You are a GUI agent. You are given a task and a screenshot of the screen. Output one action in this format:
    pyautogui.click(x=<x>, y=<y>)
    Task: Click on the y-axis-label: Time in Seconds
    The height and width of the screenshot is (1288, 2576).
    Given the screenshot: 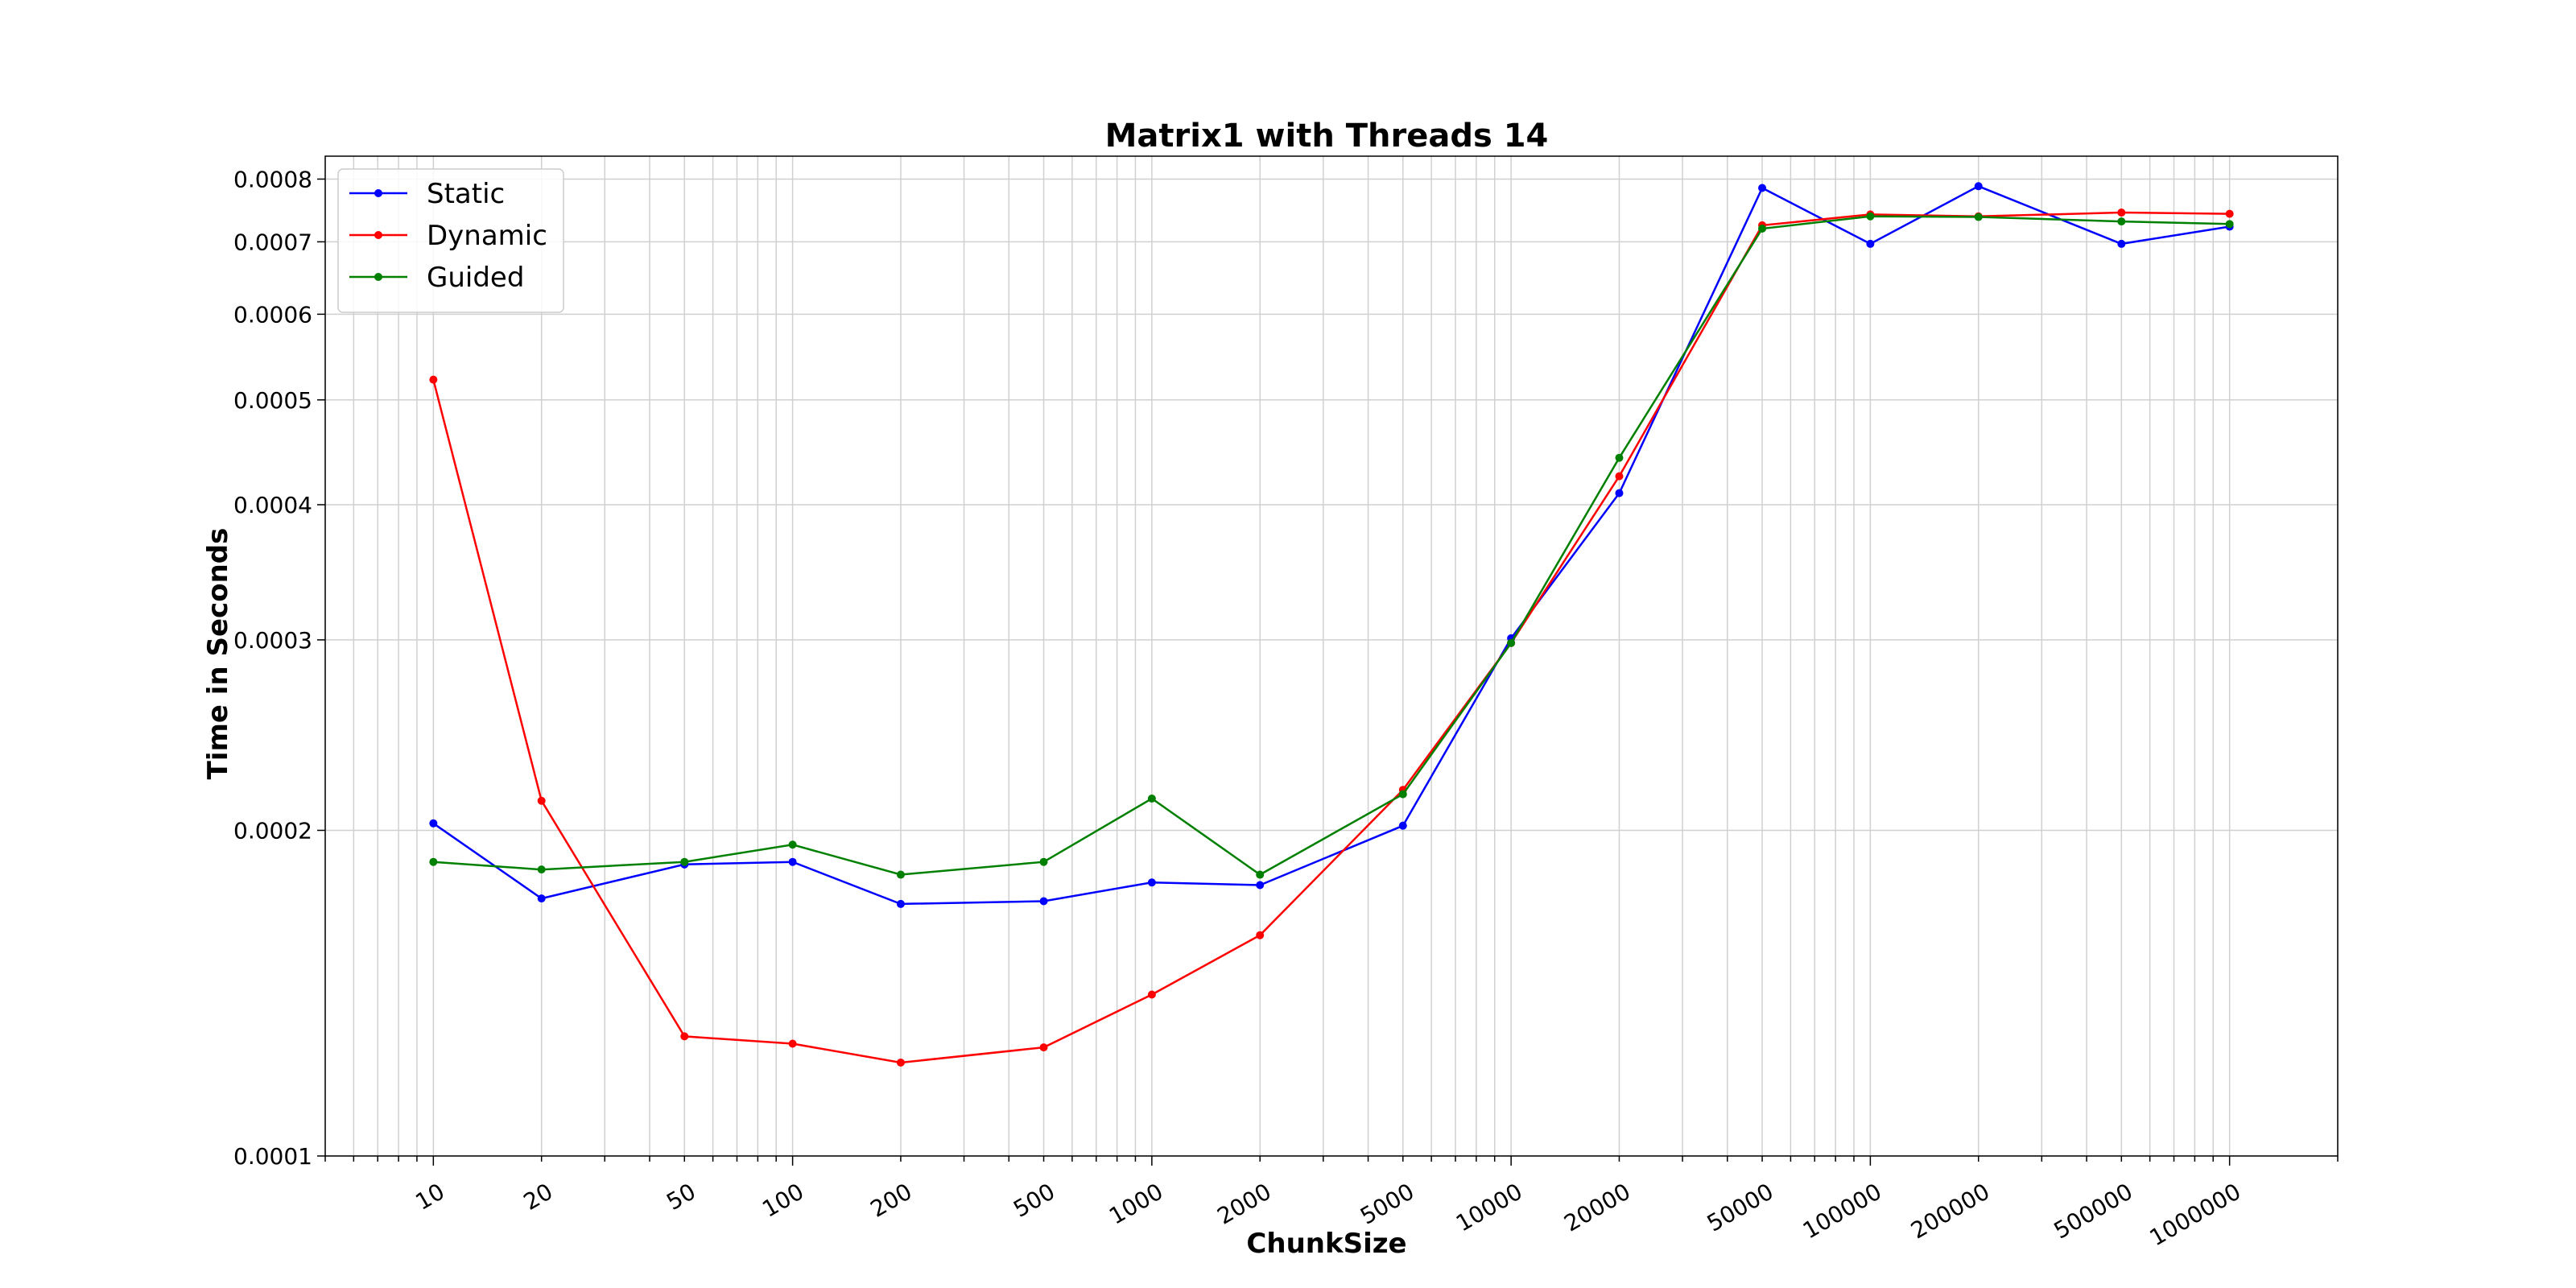 What is the action you would take?
    pyautogui.click(x=218, y=654)
    